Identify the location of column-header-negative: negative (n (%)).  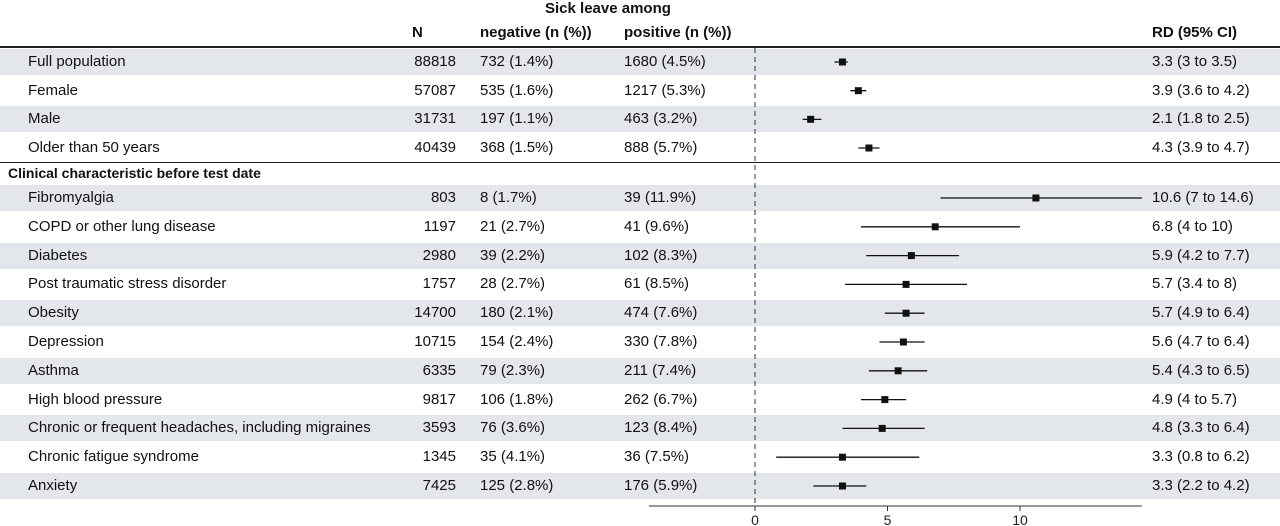
(536, 32).